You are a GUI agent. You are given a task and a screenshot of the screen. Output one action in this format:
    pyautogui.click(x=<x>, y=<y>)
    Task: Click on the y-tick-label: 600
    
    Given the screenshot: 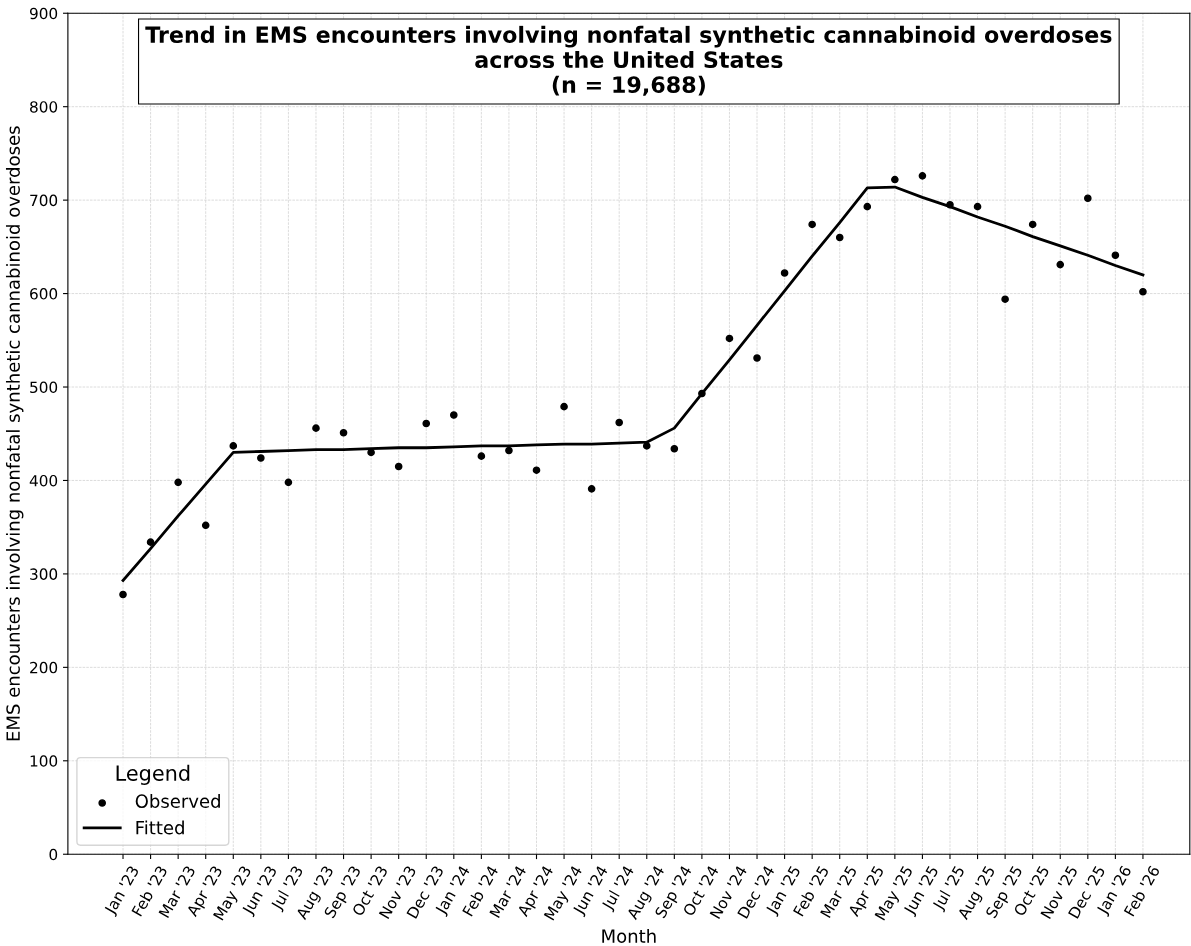 What is the action you would take?
    pyautogui.click(x=44, y=294)
    